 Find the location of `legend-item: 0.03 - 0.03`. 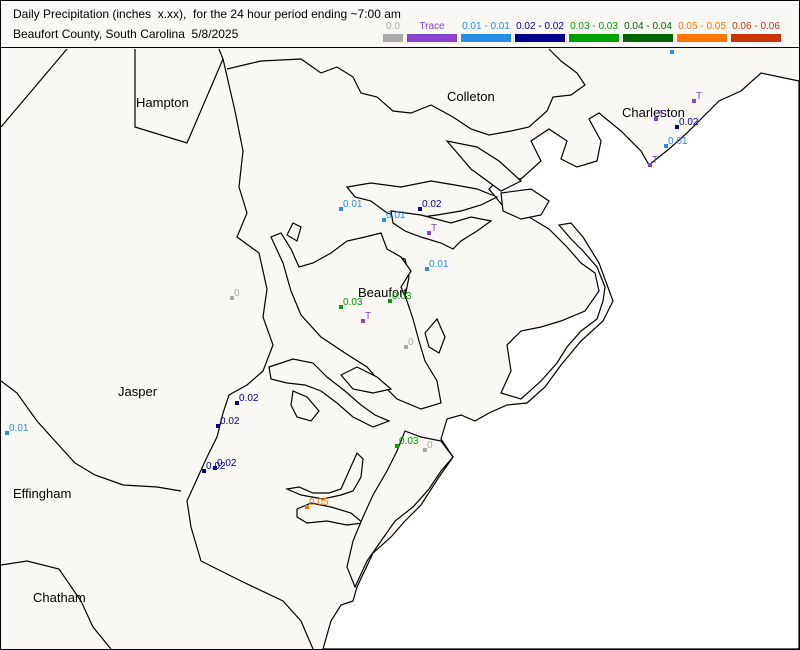

legend-item: 0.03 - 0.03 is located at coordinates (594, 31).